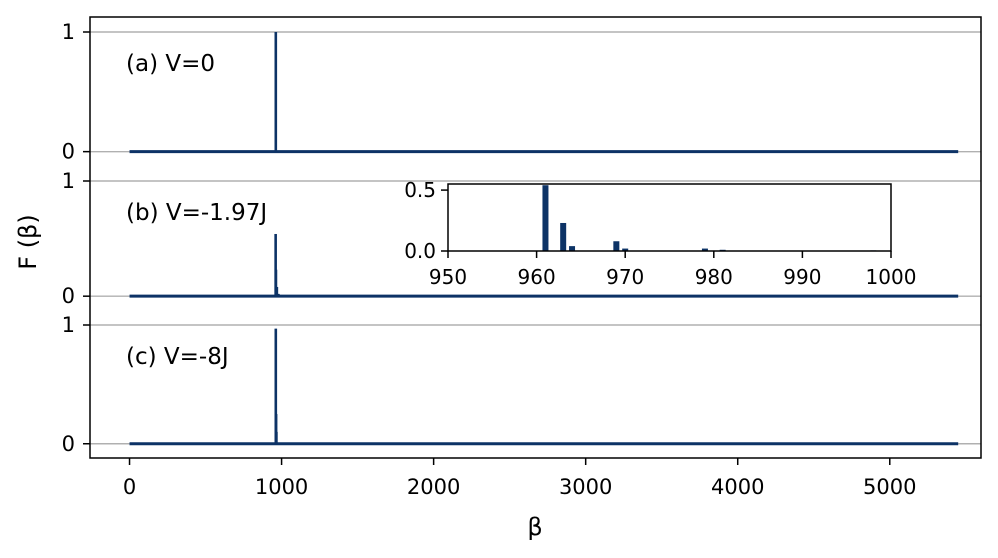  I want to click on y-tick-label-2-0: 0, so click(68, 296).